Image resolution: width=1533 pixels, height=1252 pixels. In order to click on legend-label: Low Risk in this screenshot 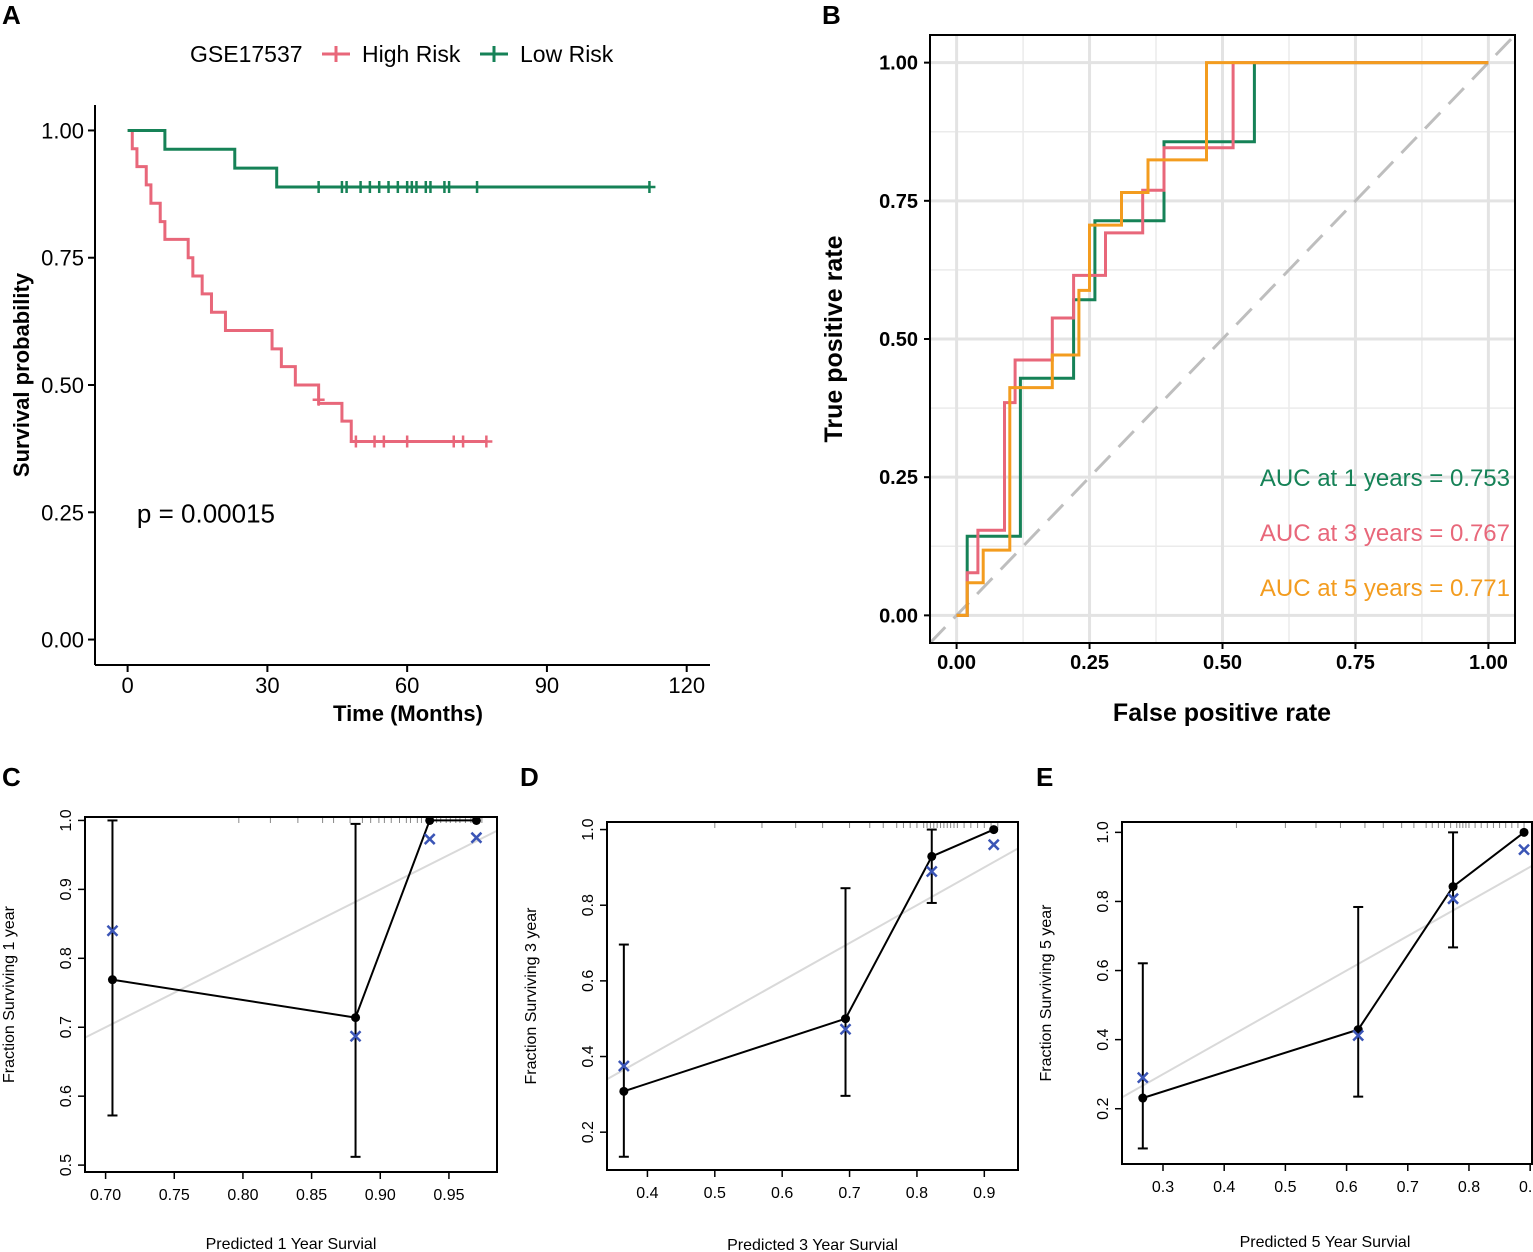, I will do `click(567, 54)`.